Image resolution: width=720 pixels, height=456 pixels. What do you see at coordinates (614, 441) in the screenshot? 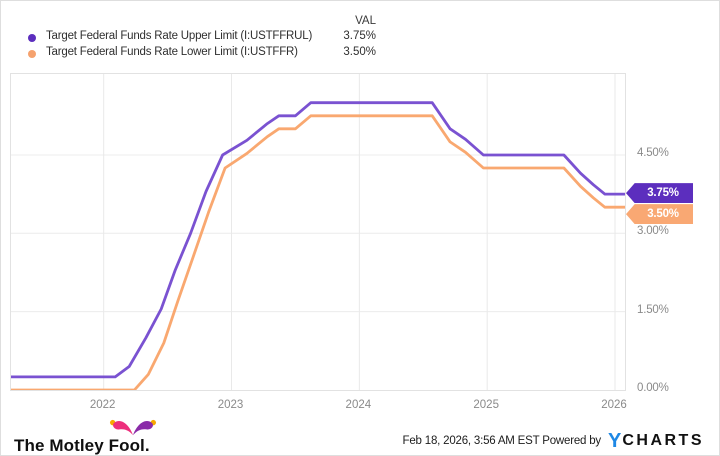
I see `ycharts-y-icon: Y` at bounding box center [614, 441].